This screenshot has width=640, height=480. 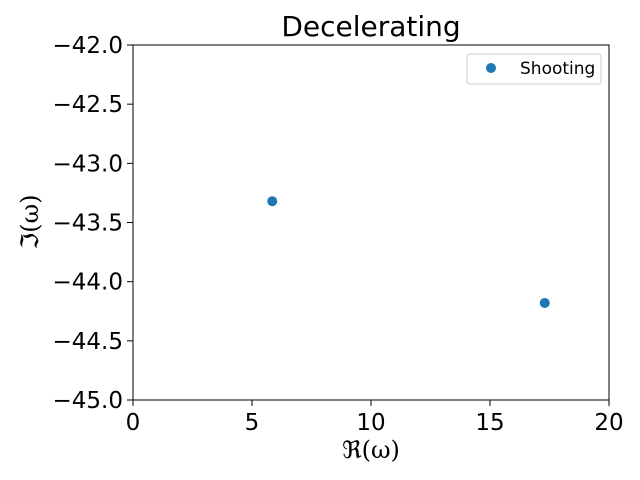 I want to click on y-axis-label: ℑ(ω), so click(x=30, y=221).